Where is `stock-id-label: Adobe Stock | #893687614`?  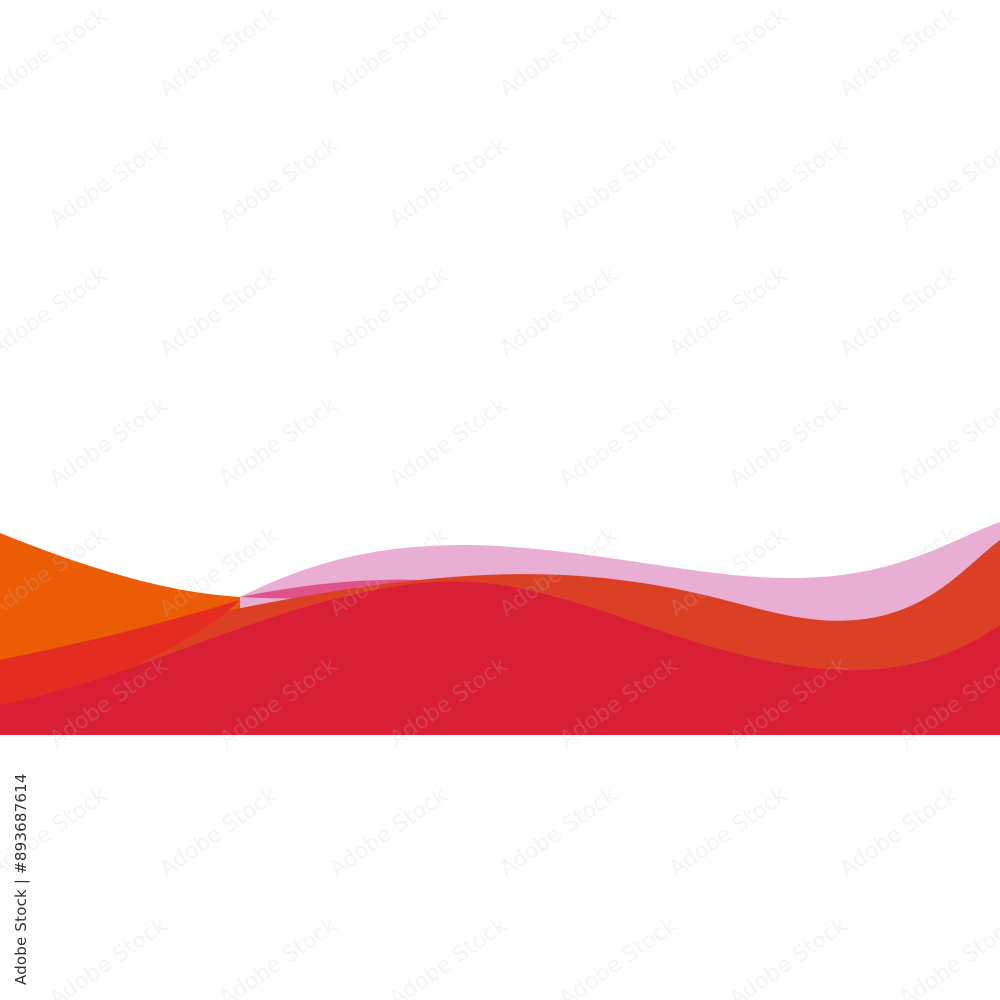 stock-id-label: Adobe Stock | #893687614 is located at coordinates (21, 879).